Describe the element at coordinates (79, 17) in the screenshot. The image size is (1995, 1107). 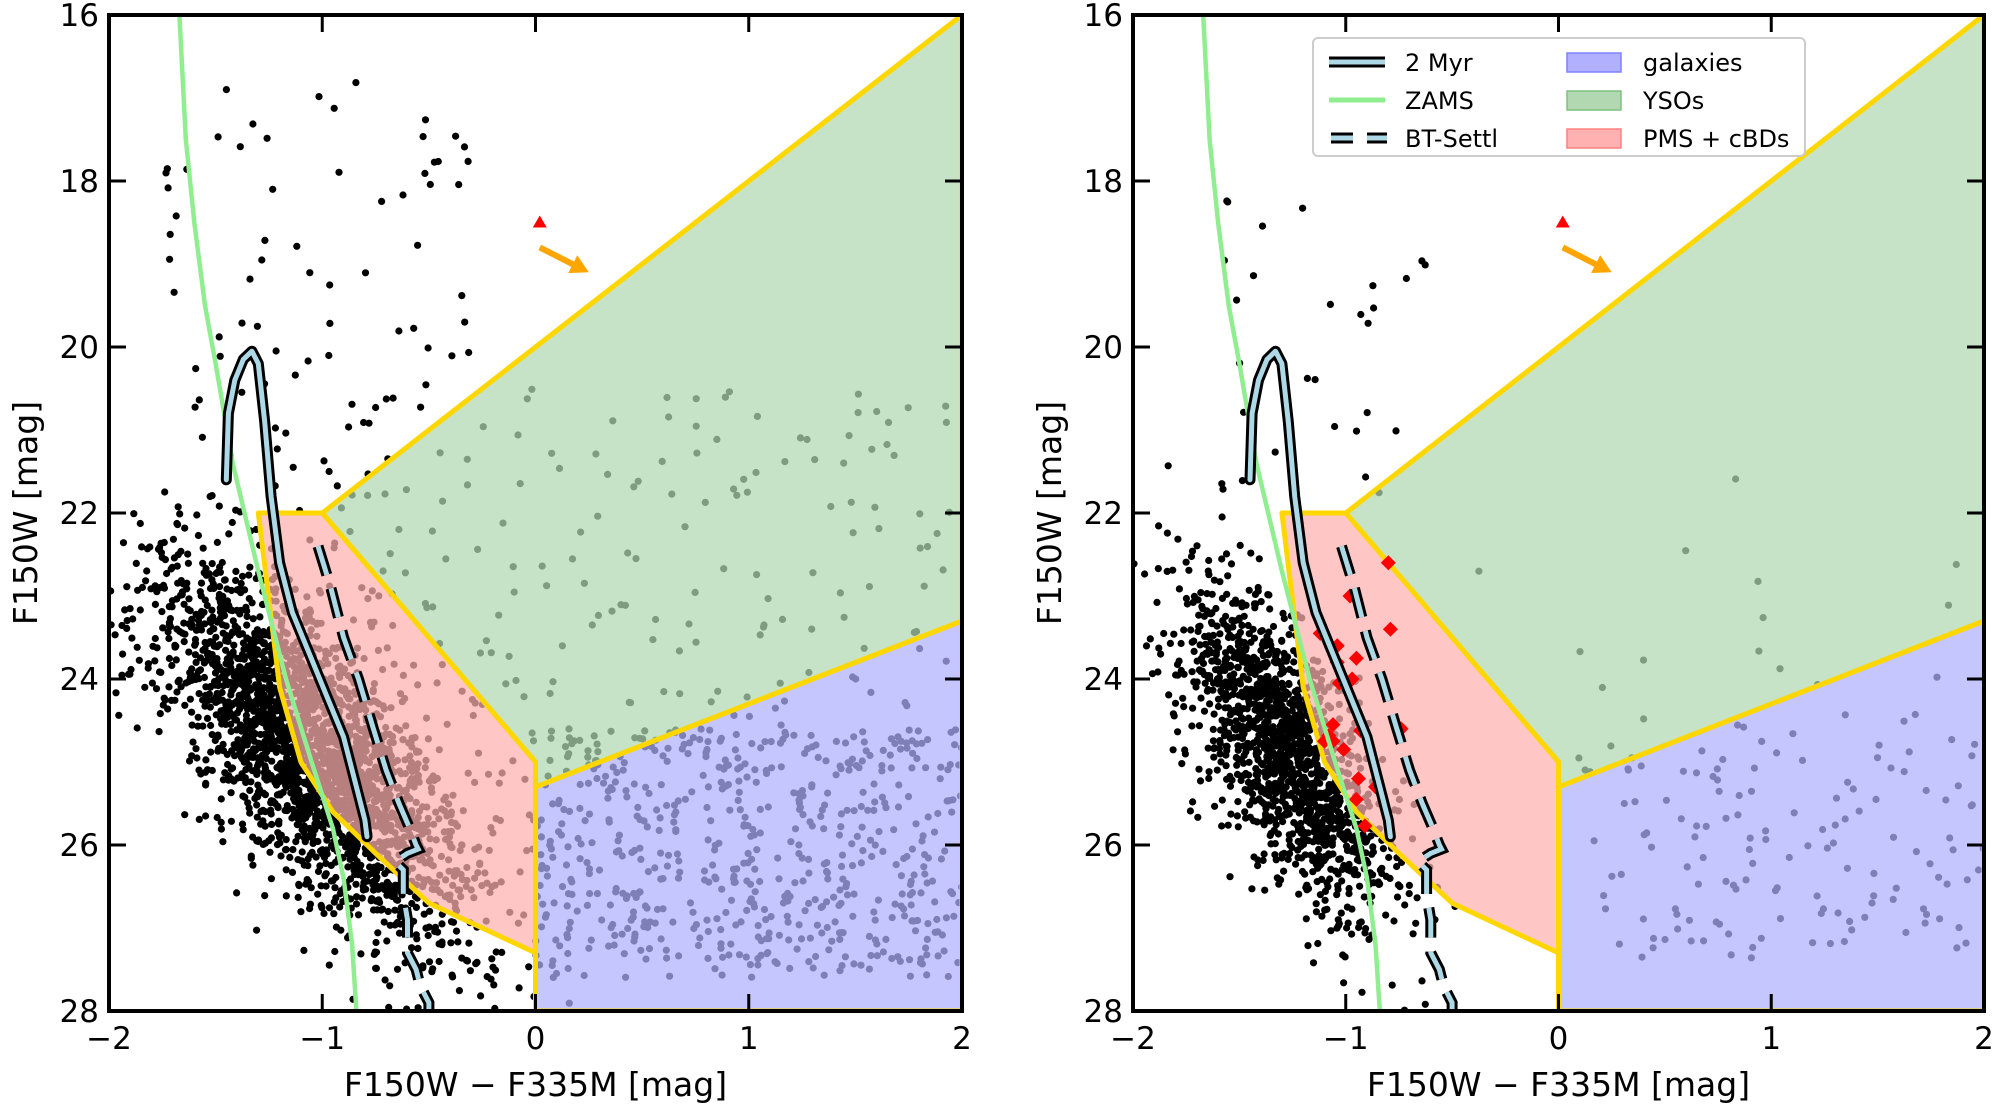
I see `y-tick-label: 16` at that location.